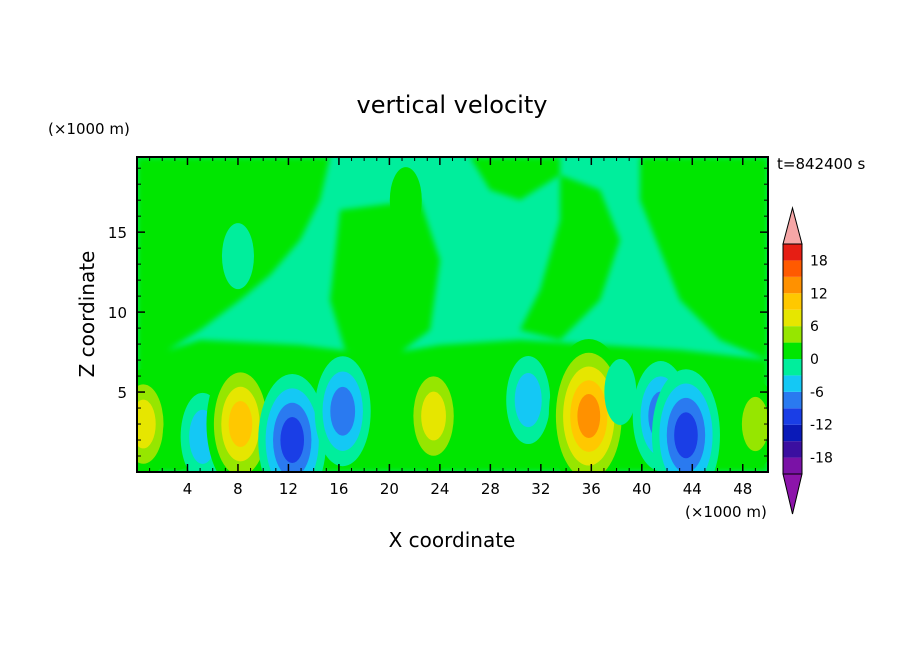 Image resolution: width=904 pixels, height=654 pixels. What do you see at coordinates (814, 327) in the screenshot?
I see `colorbar-label: 6` at bounding box center [814, 327].